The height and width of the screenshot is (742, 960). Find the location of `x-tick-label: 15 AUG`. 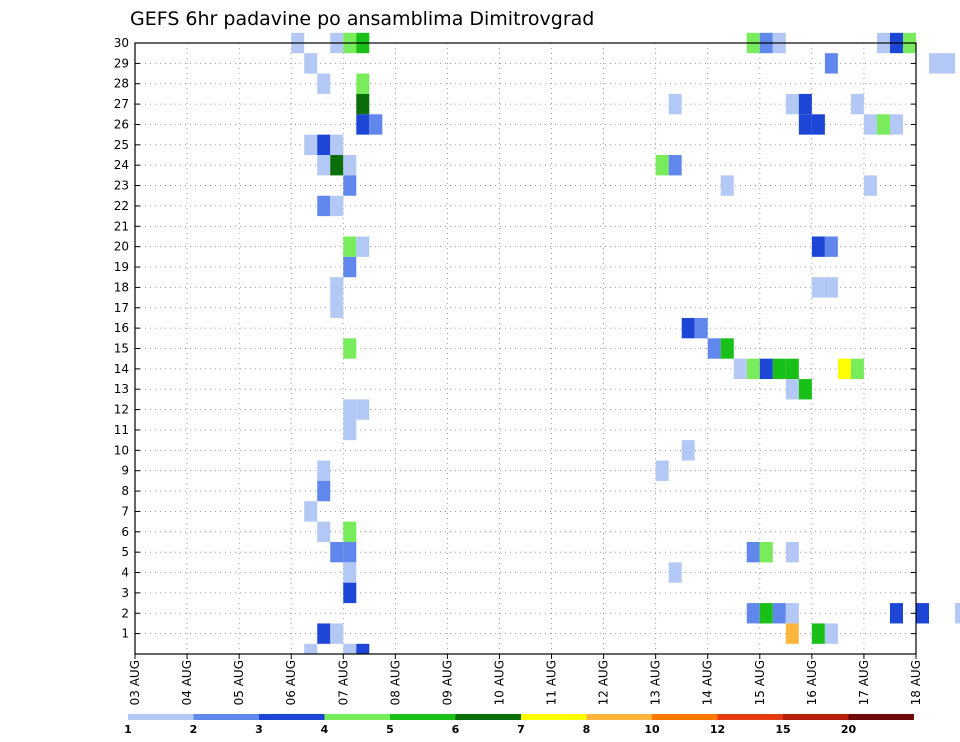

x-tick-label: 15 AUG is located at coordinates (760, 682).